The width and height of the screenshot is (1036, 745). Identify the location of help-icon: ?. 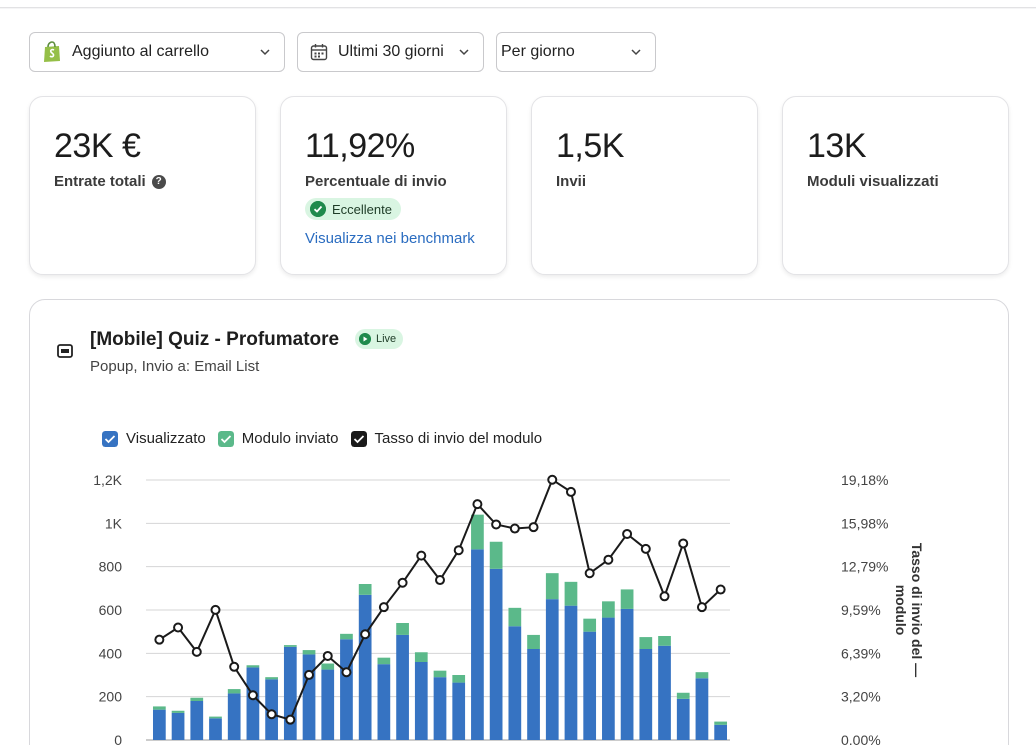
(158, 181).